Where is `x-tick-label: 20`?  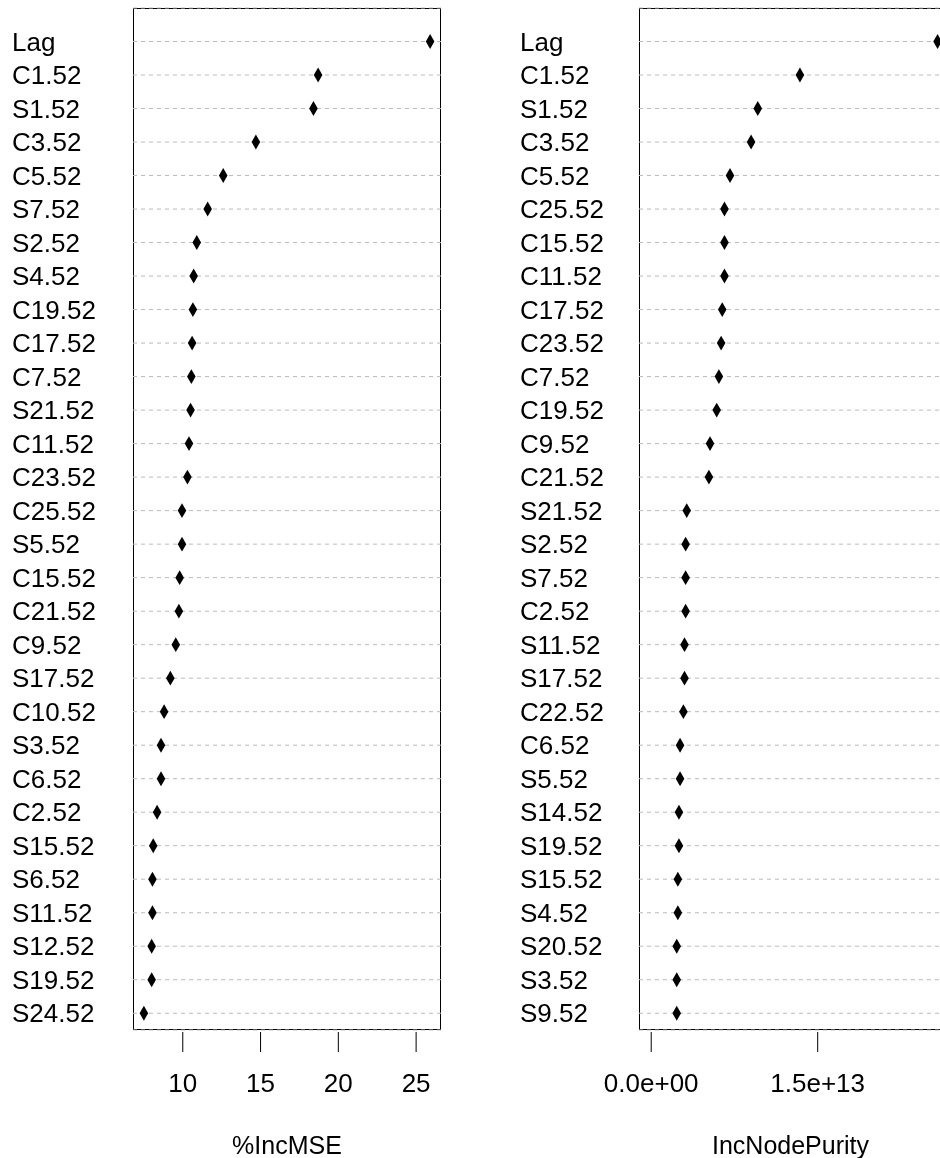
x-tick-label: 20 is located at coordinates (338, 1083).